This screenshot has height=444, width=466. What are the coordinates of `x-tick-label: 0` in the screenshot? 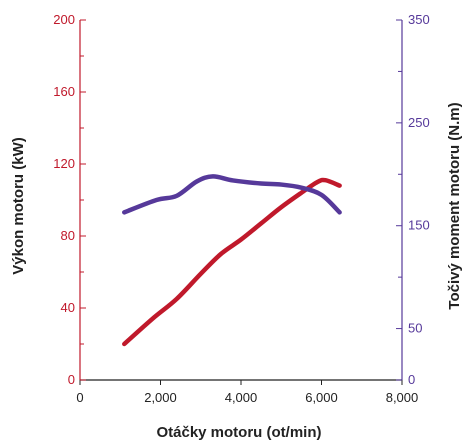 It's located at (79, 397).